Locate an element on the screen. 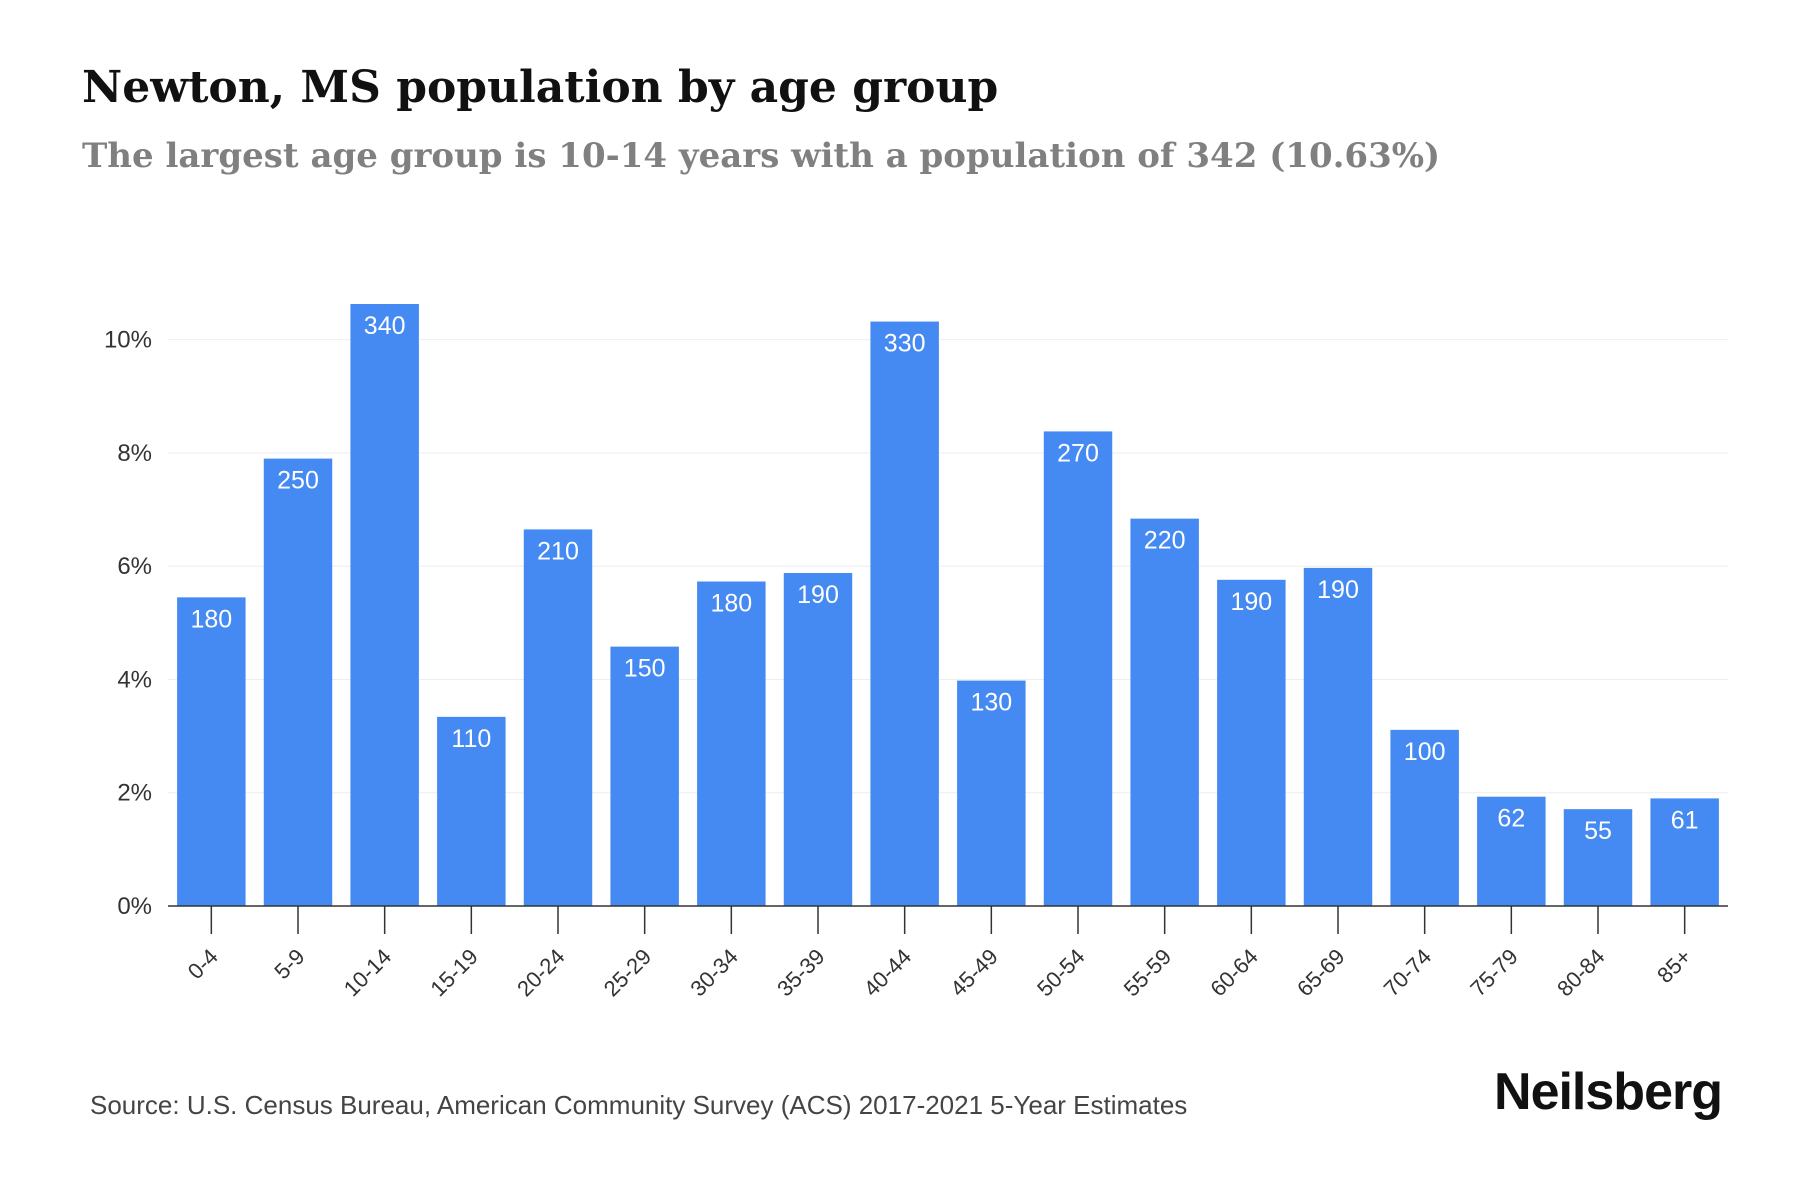 Image resolution: width=1800 pixels, height=1200 pixels. bar-value-label: 340 is located at coordinates (385, 326).